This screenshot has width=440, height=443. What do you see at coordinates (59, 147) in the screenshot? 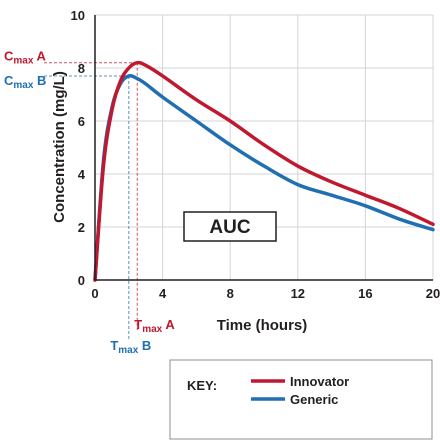
I see `y-axis-label: Concentration (mg/L)` at bounding box center [59, 147].